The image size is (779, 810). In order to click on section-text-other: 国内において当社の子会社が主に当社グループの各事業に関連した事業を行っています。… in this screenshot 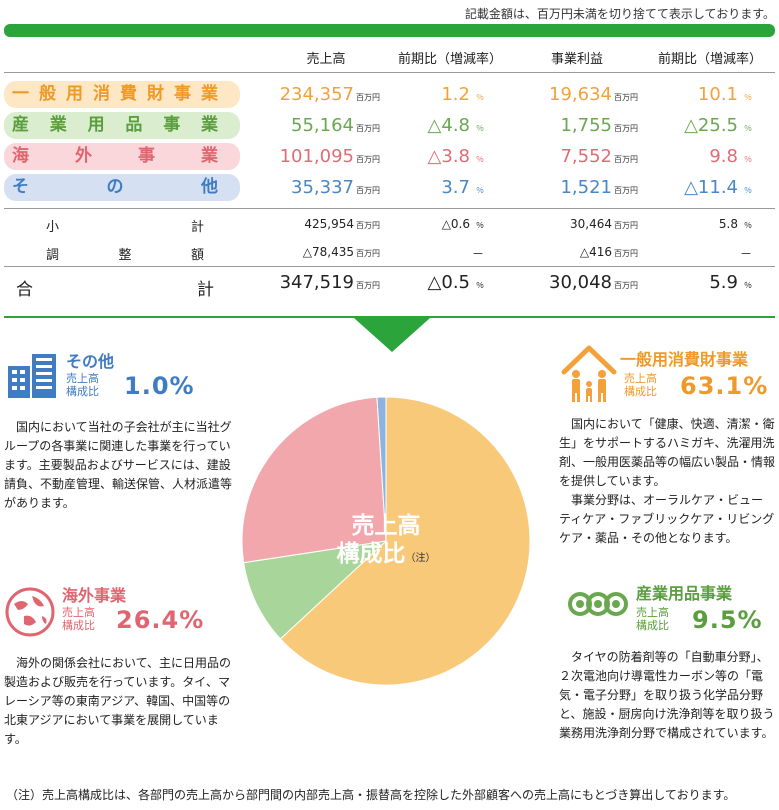, I will do `click(118, 465)`.